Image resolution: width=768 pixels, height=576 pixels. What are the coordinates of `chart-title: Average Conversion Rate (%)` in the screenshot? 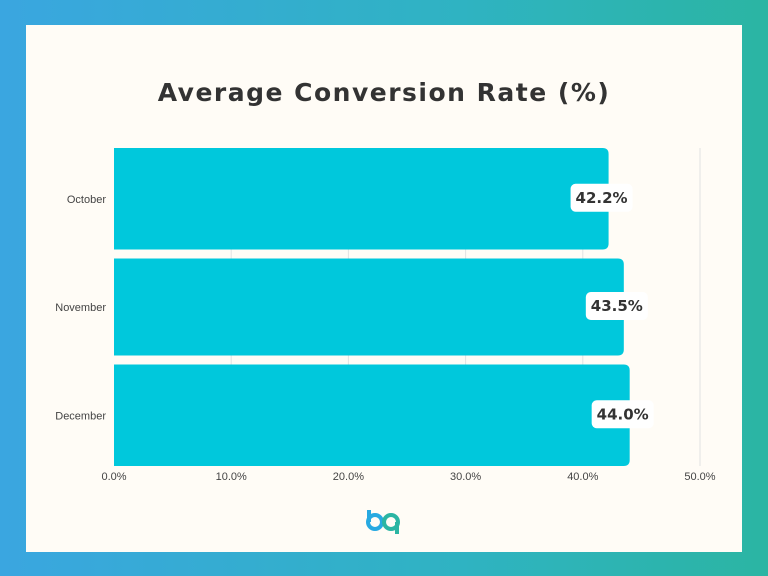 It's located at (384, 92).